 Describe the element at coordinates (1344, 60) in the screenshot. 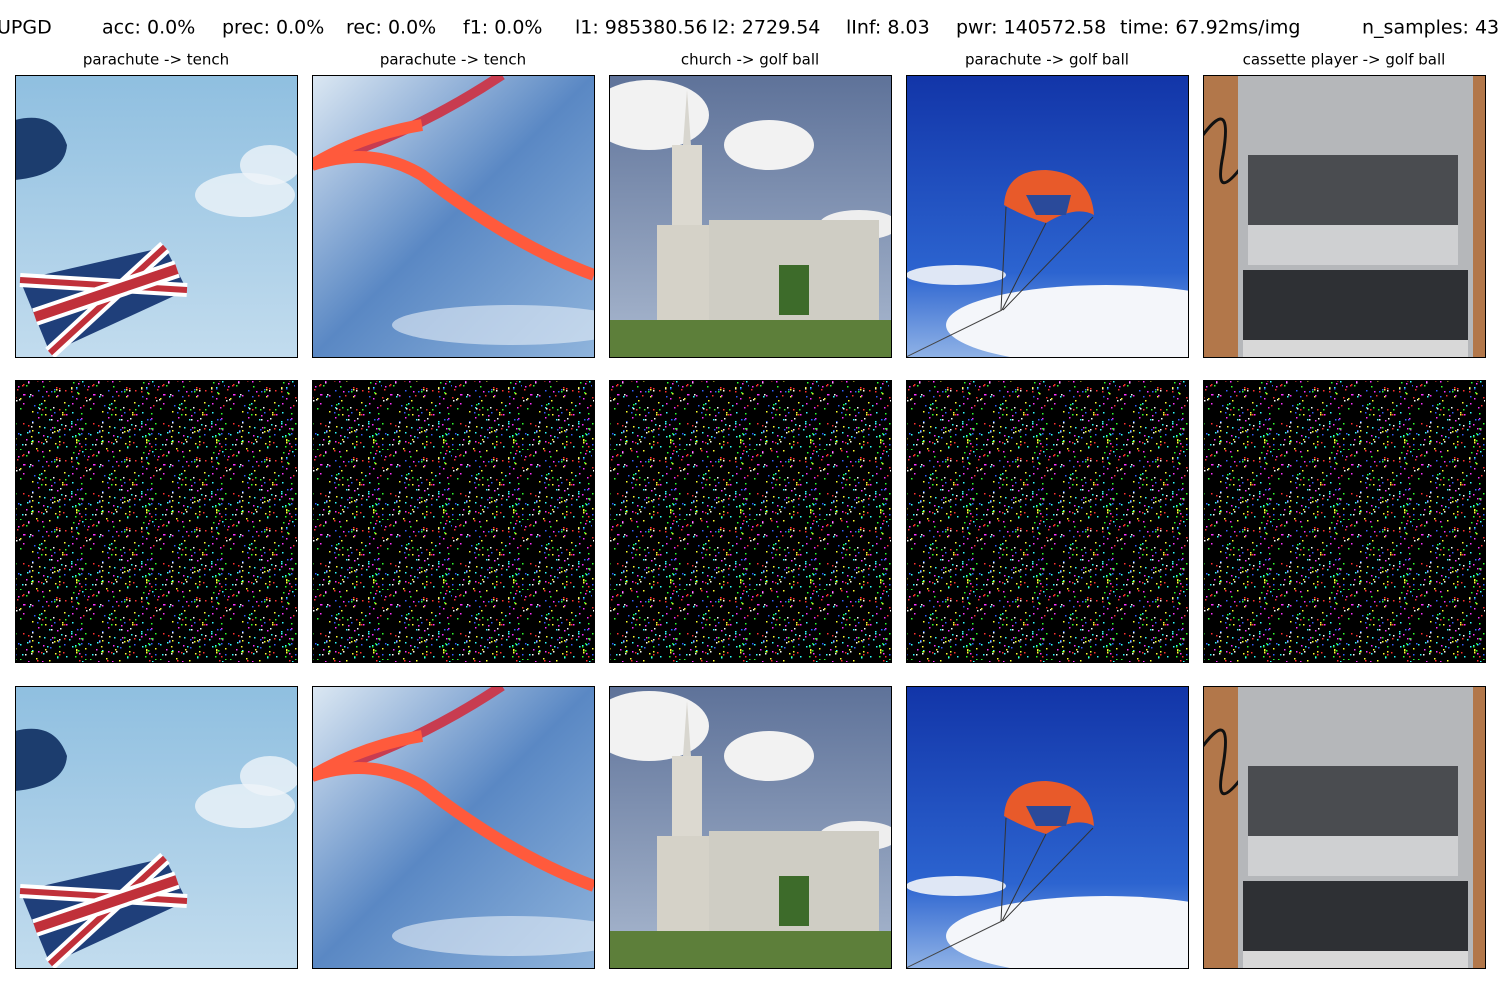

I see `panel-title: cassette player -> golf ball` at that location.